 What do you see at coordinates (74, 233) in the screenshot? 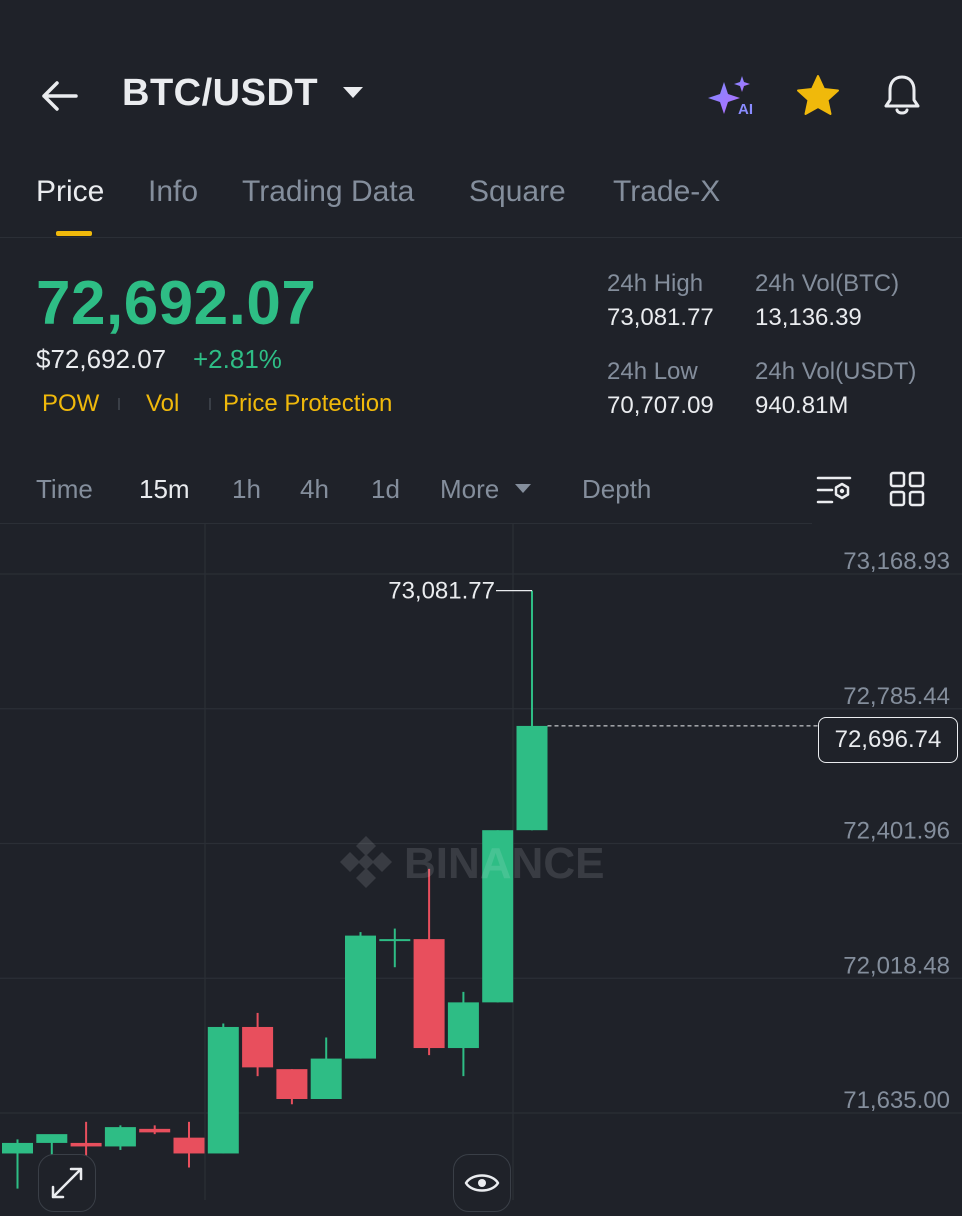
I see `active-tab-indicator` at bounding box center [74, 233].